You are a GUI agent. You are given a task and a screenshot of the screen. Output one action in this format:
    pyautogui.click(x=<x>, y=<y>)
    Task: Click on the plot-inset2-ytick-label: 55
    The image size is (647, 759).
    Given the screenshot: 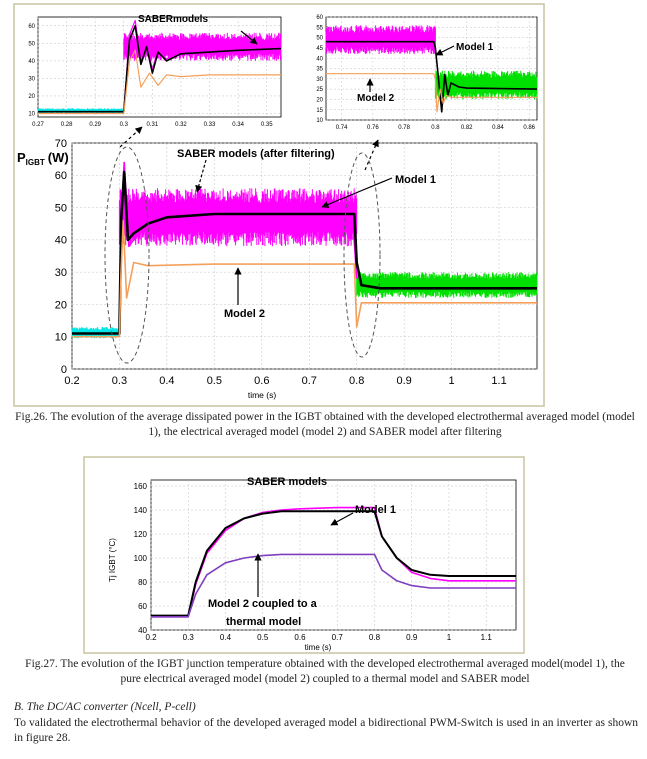 What is the action you would take?
    pyautogui.click(x=319, y=28)
    